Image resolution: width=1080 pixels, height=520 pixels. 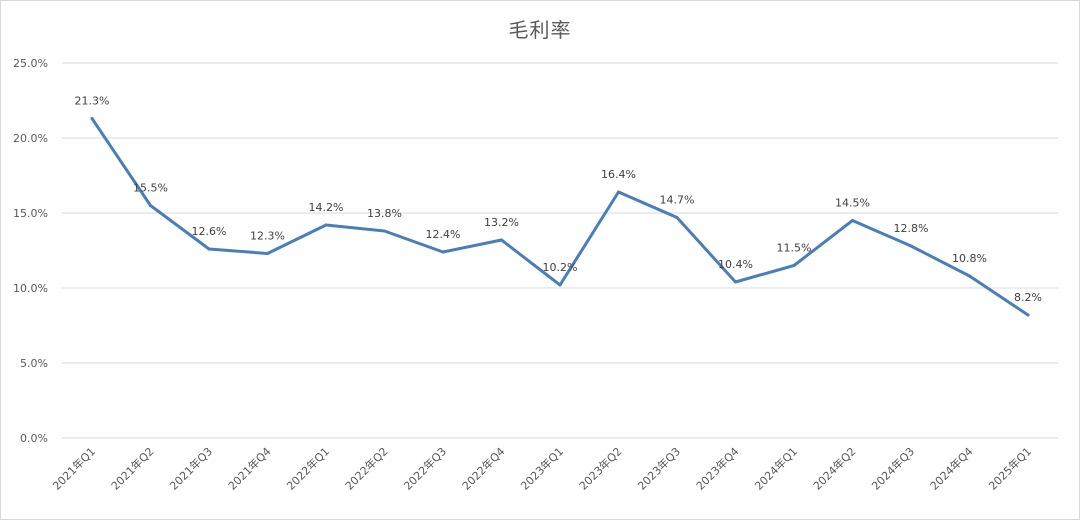 I want to click on data-label: 13.2%, so click(x=501, y=222).